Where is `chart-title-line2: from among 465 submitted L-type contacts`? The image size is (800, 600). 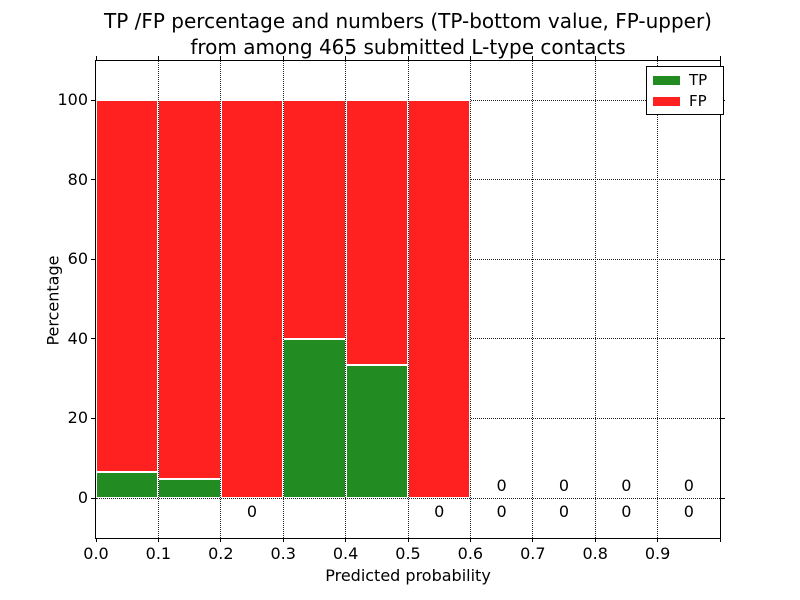 chart-title-line2: from among 465 submitted L-type contacts is located at coordinates (408, 47).